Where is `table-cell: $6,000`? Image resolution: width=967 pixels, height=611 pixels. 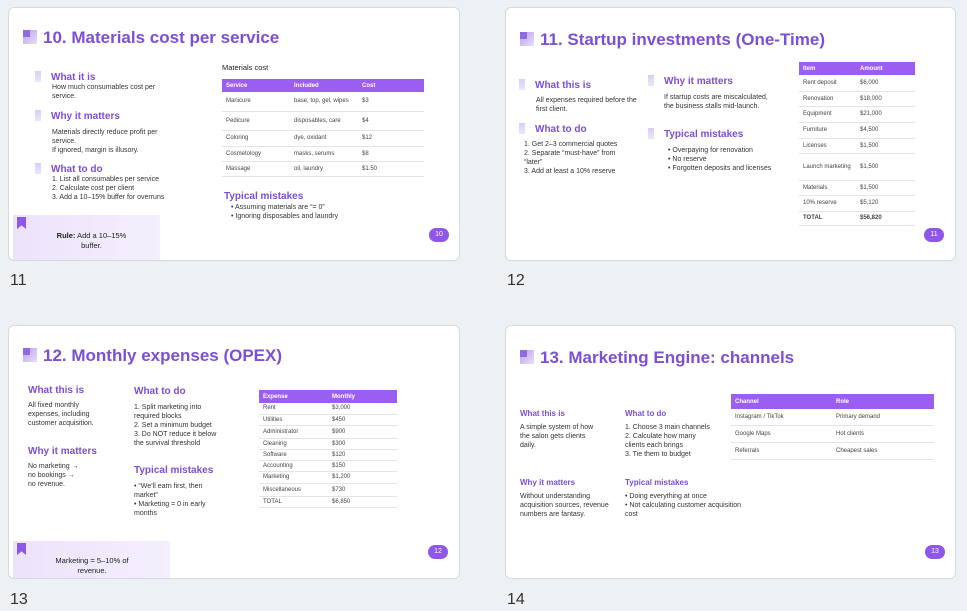 table-cell: $6,000 is located at coordinates (885, 83).